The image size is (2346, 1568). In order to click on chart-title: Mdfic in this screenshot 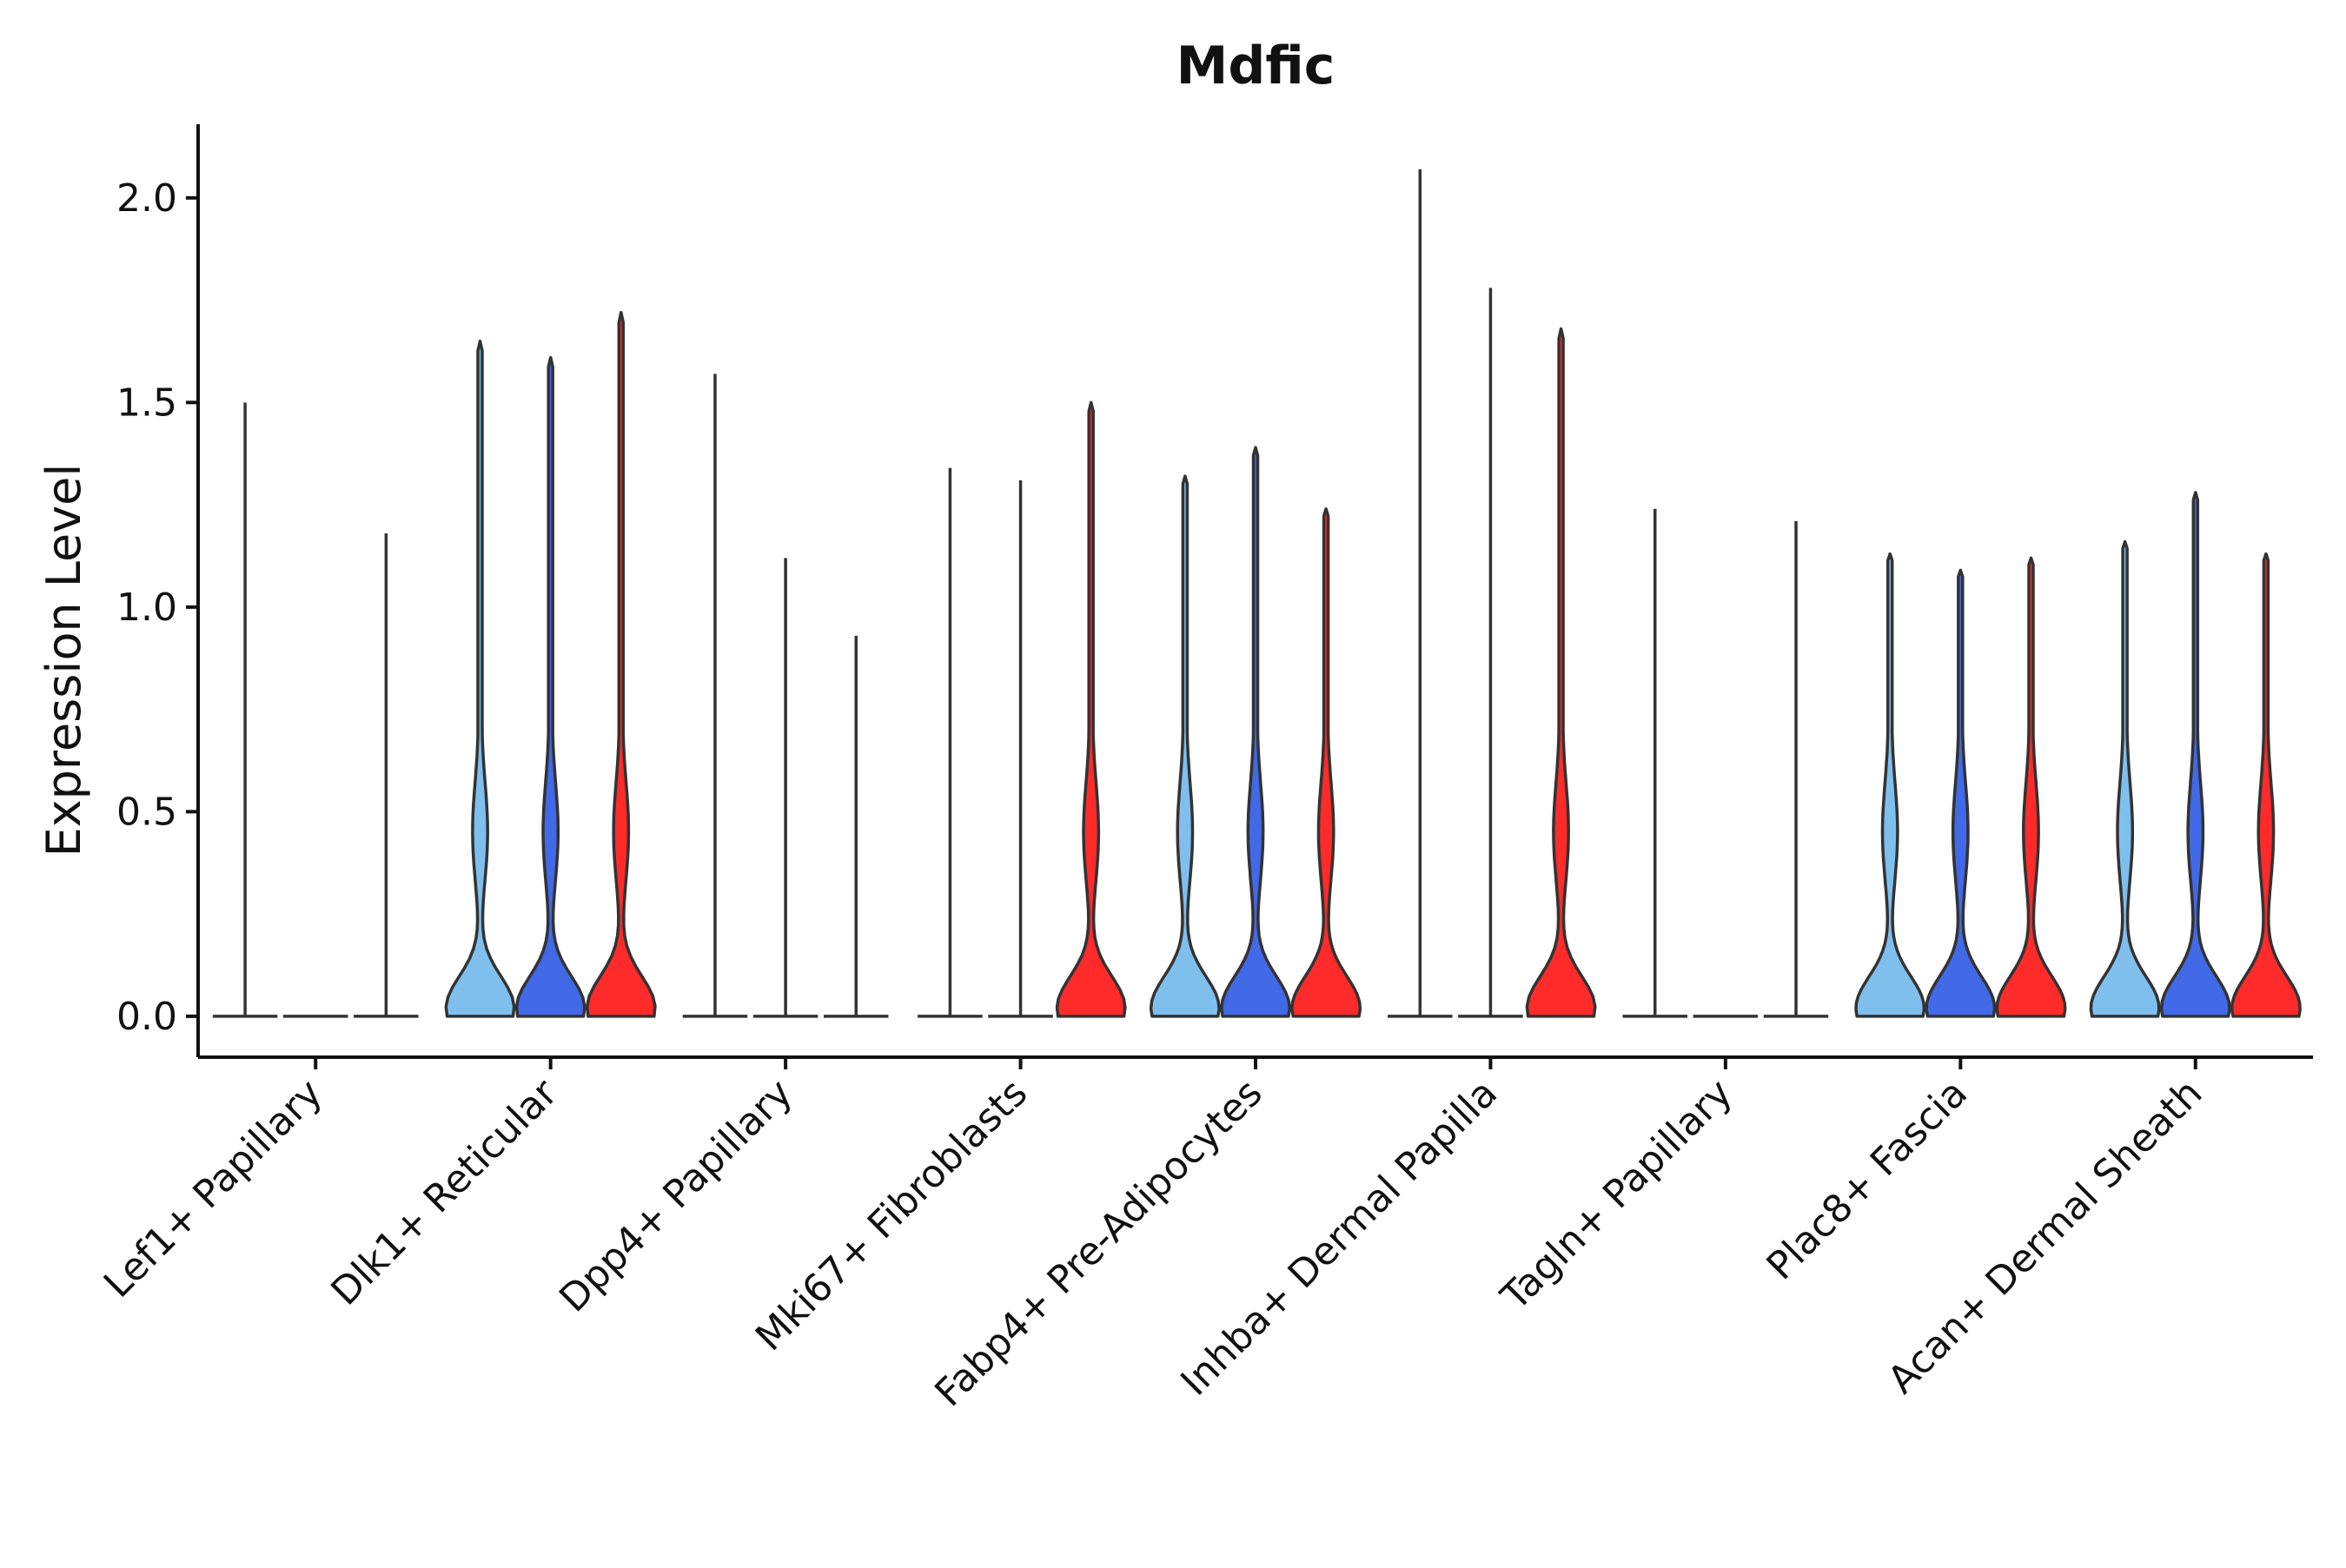, I will do `click(1255, 66)`.